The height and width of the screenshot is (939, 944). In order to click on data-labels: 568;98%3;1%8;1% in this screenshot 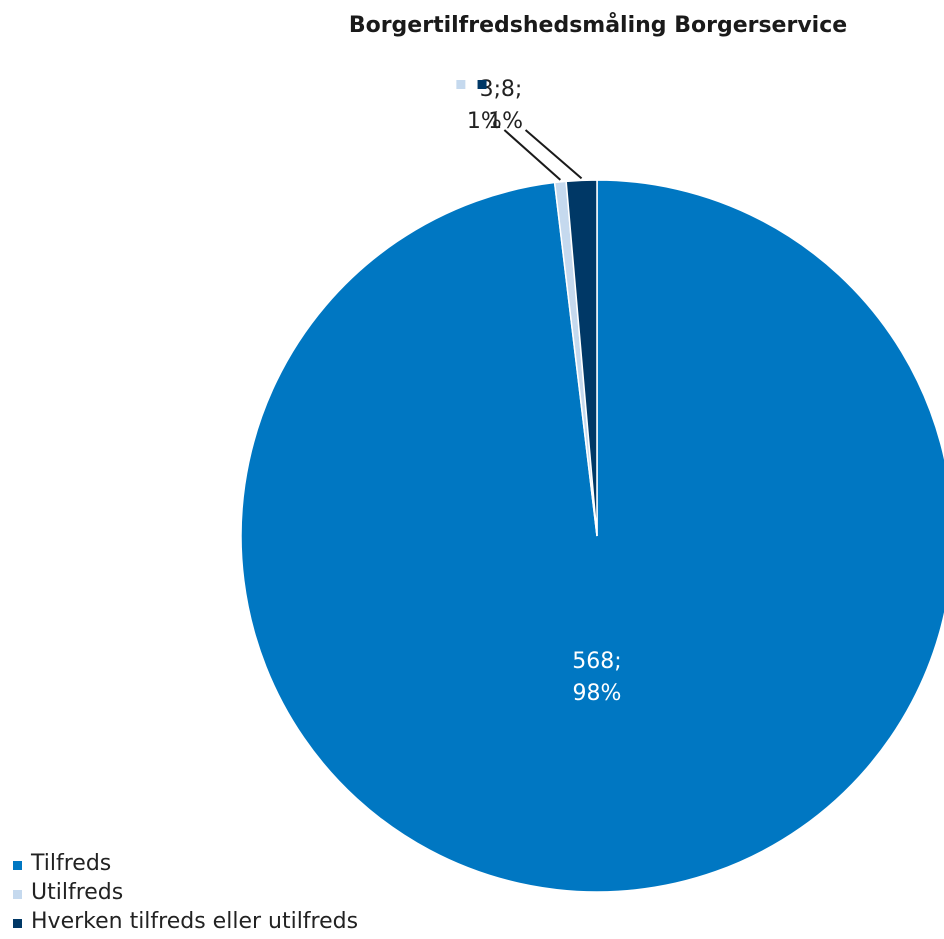, I will do `click(539, 391)`.